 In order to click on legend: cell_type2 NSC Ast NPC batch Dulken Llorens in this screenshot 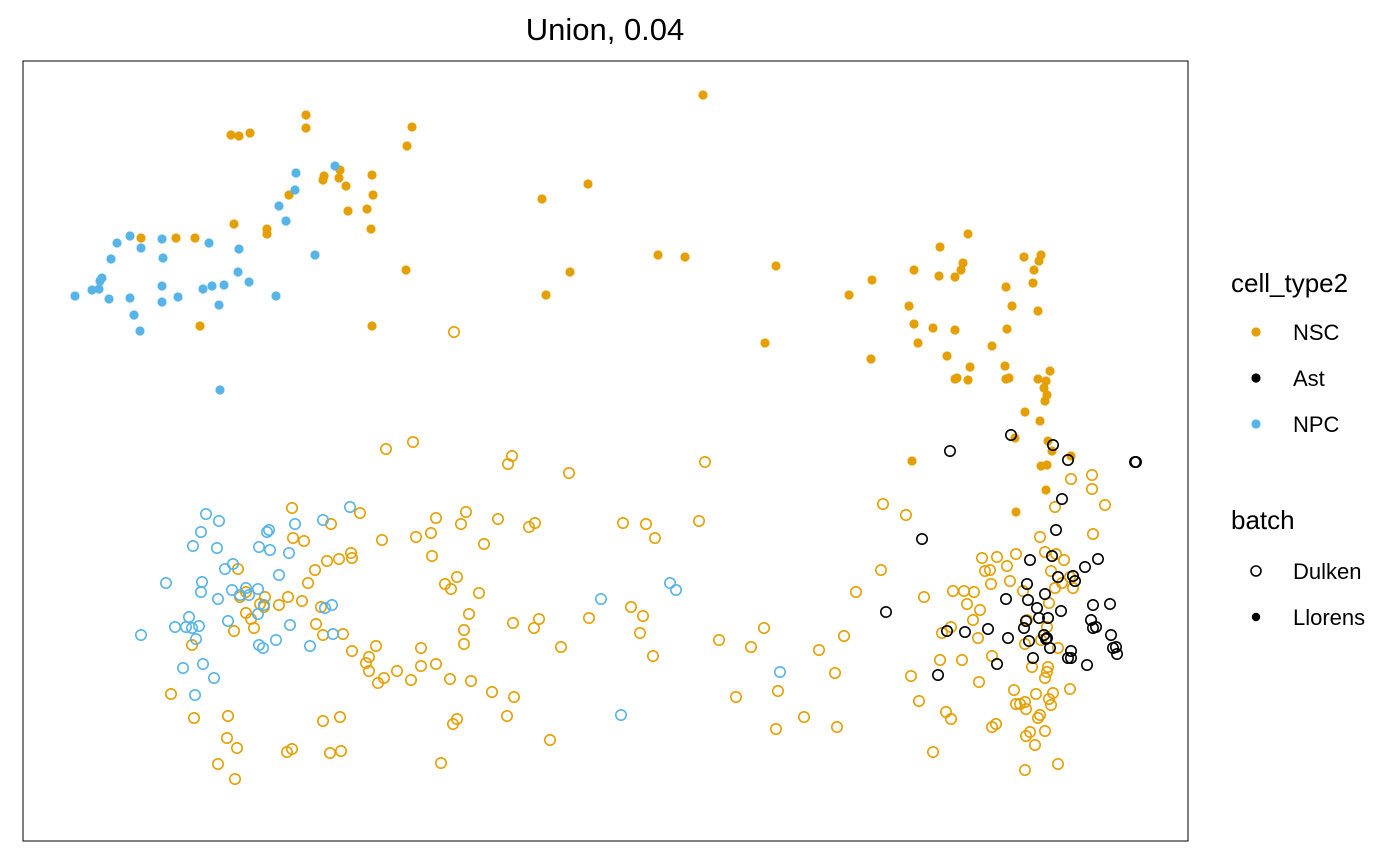, I will do `click(1298, 449)`.